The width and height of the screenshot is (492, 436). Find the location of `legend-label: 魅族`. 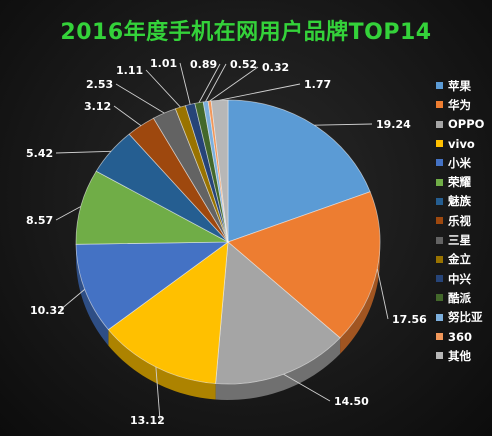

legend-label: 魅族 is located at coordinates (459, 201).